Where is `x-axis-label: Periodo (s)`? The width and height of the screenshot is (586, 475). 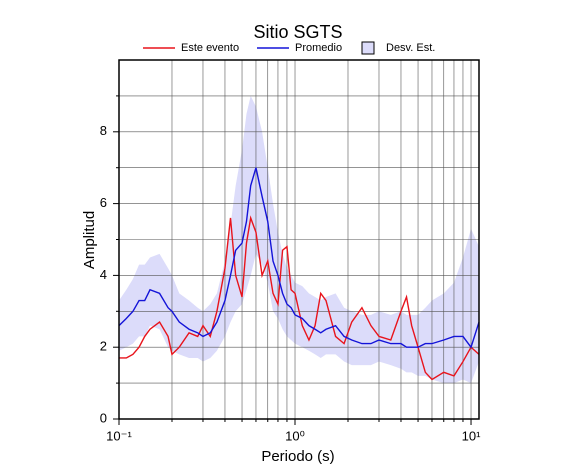 x-axis-label: Periodo (s) is located at coordinates (297, 456).